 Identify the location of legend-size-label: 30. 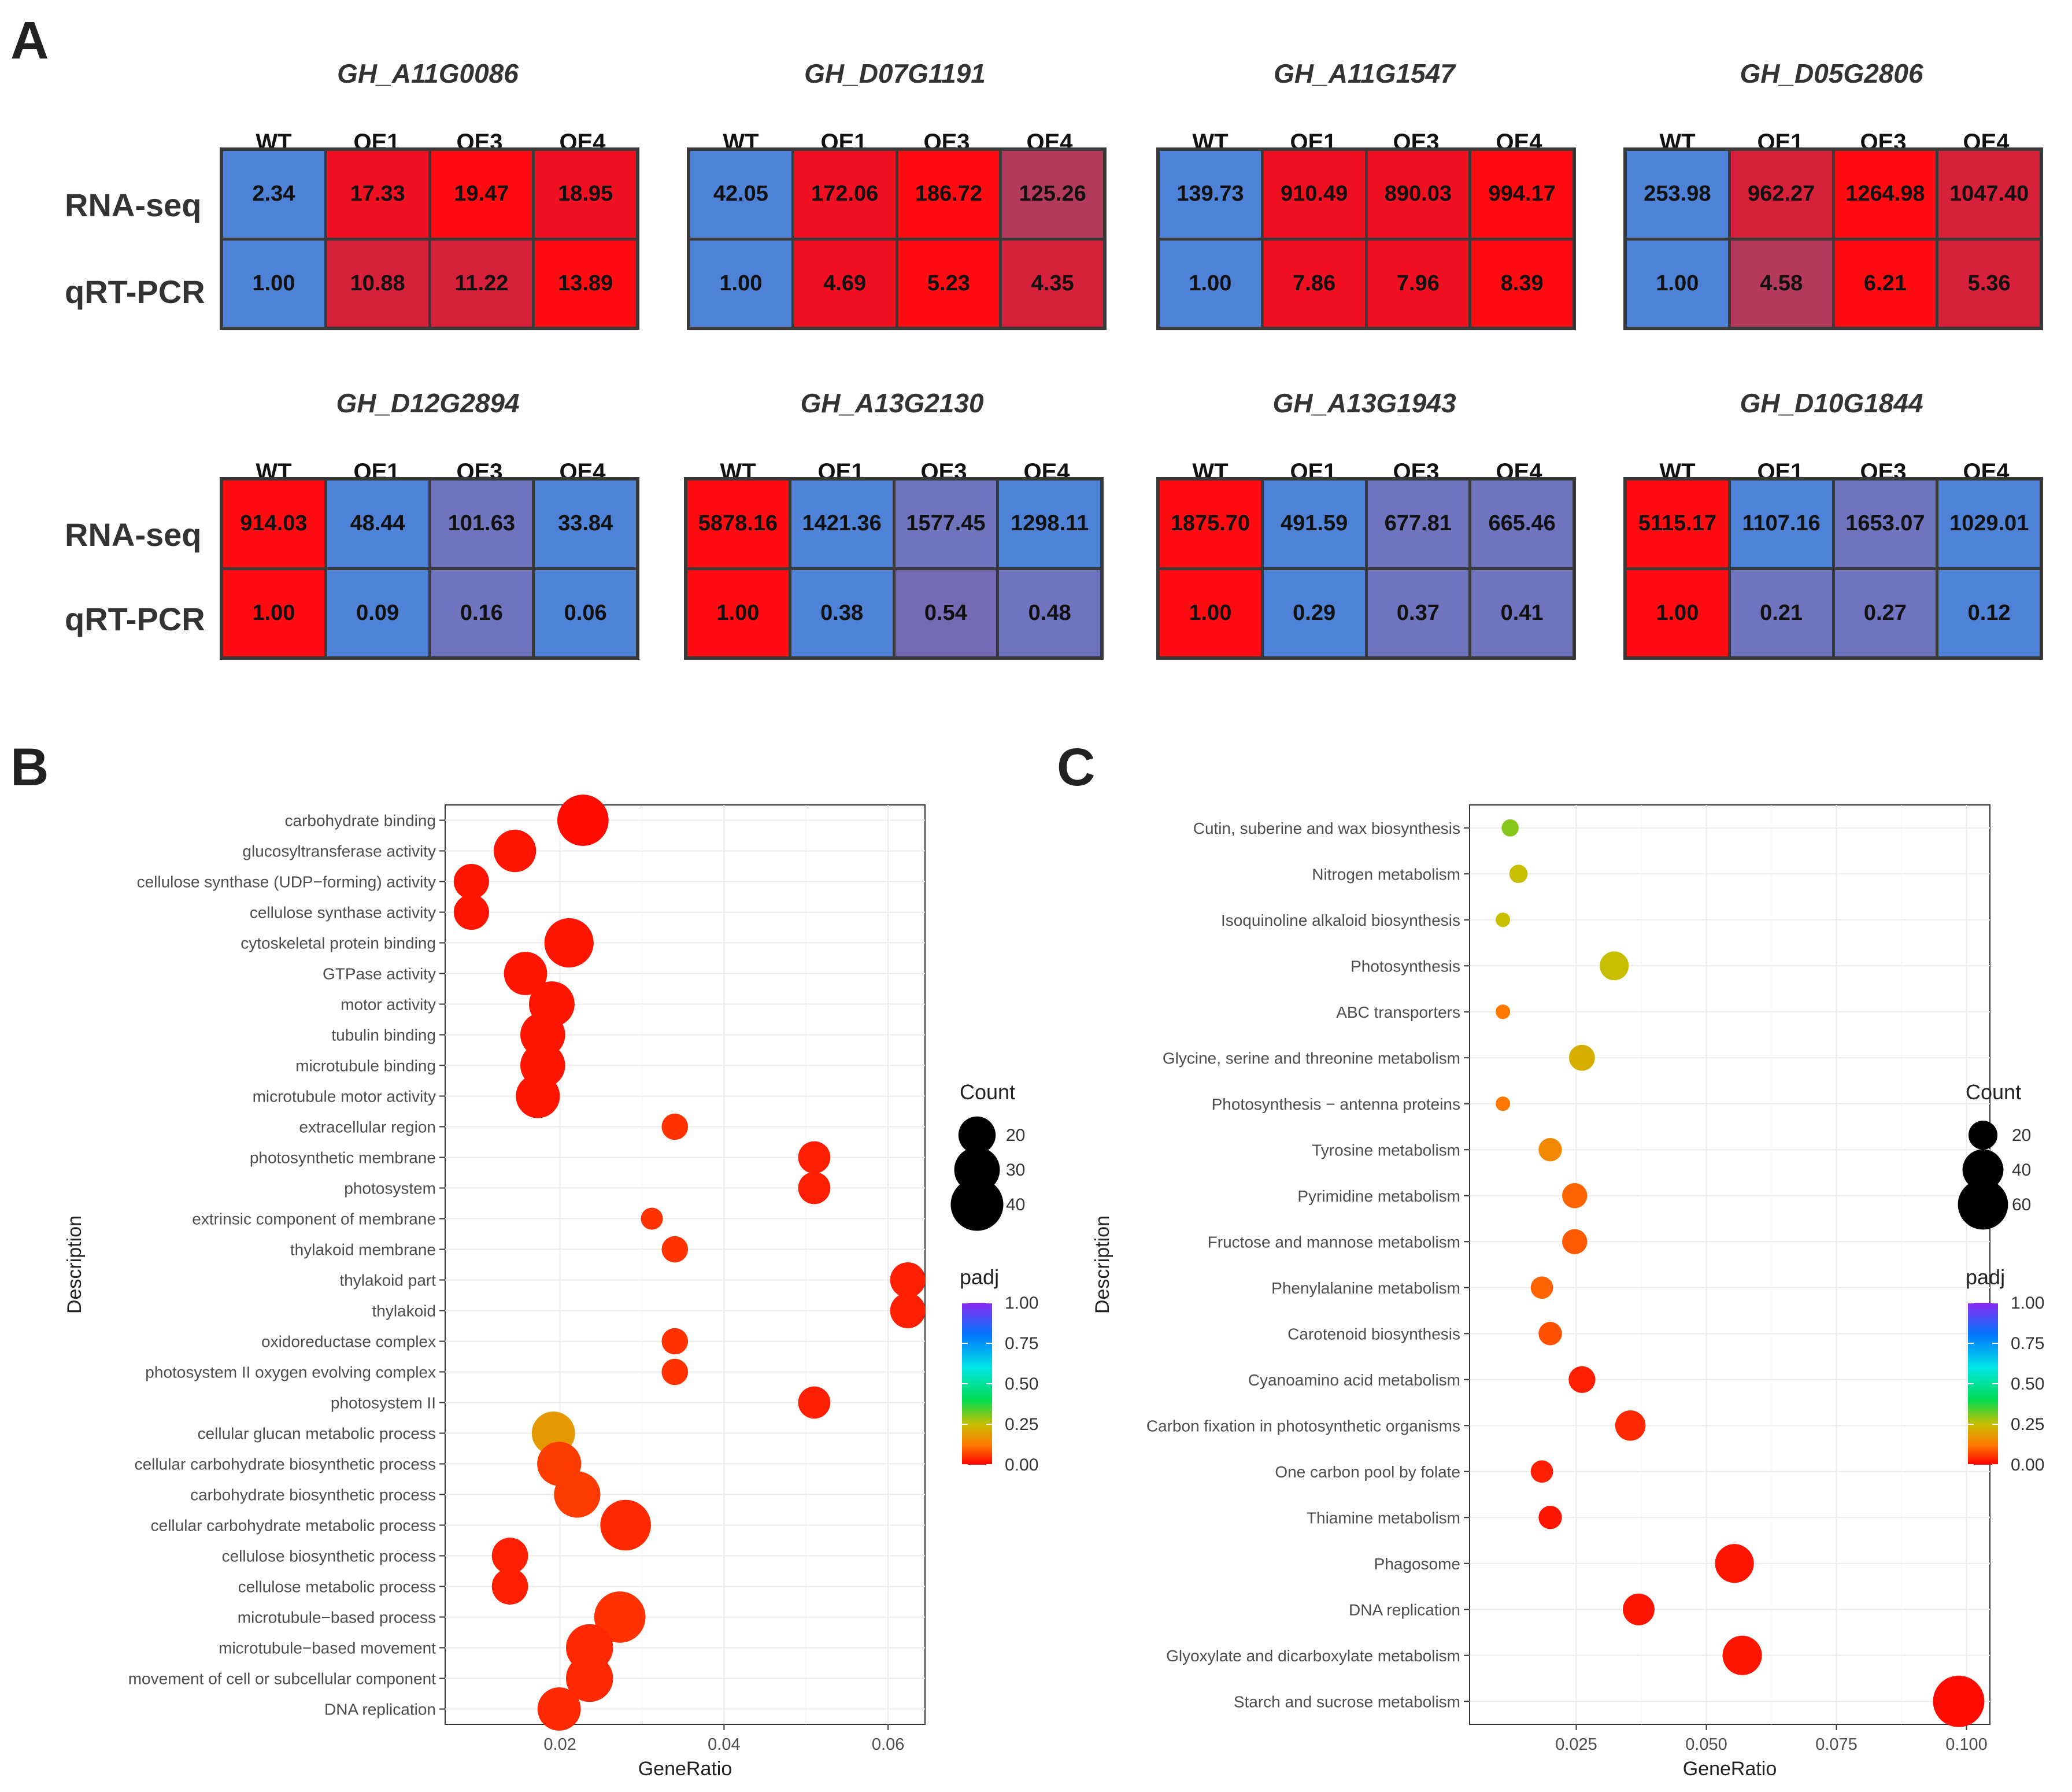
(1015, 1170).